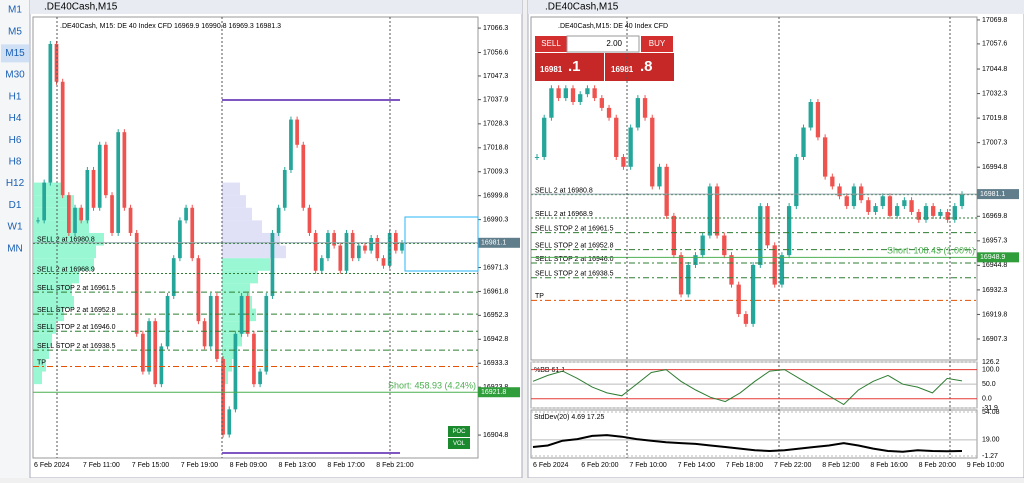 Image resolution: width=1024 pixels, height=483 pixels. What do you see at coordinates (569, 67) in the screenshot?
I see `sell-price-box` at bounding box center [569, 67].